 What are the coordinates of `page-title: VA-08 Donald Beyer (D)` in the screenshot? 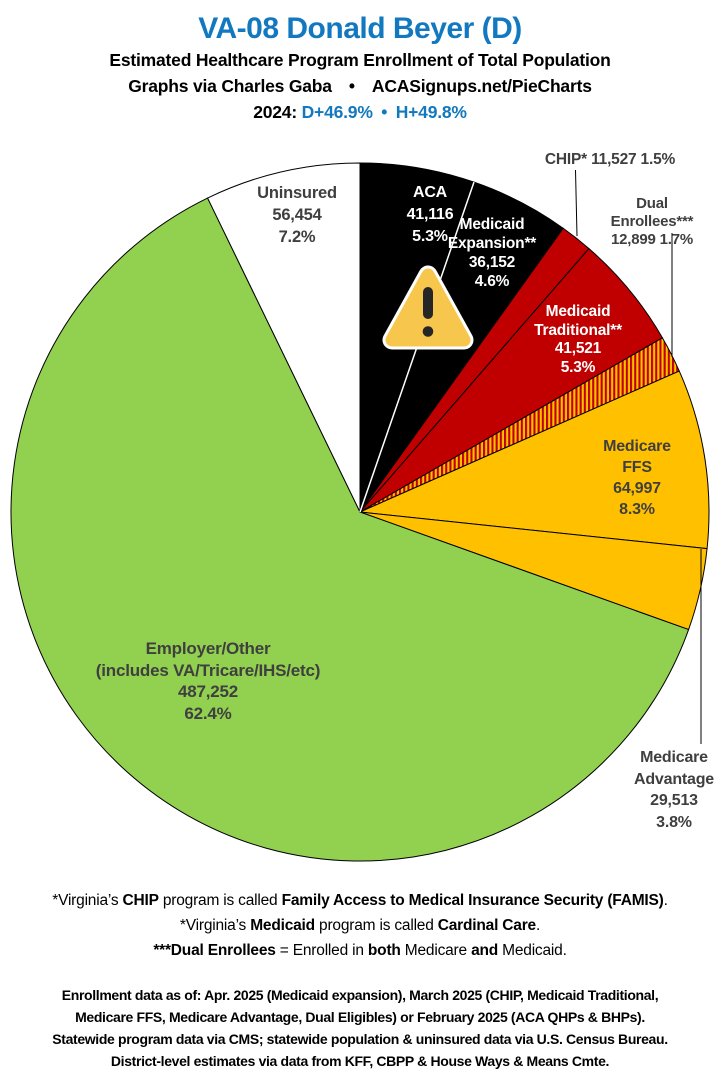 It's located at (360, 28).